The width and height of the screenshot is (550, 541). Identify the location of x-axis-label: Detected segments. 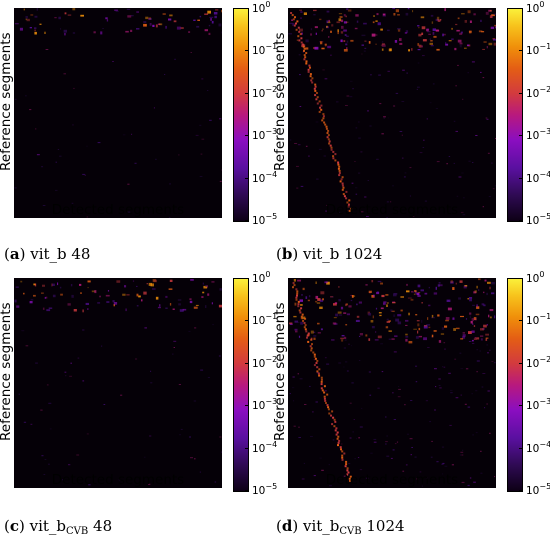
(392, 480).